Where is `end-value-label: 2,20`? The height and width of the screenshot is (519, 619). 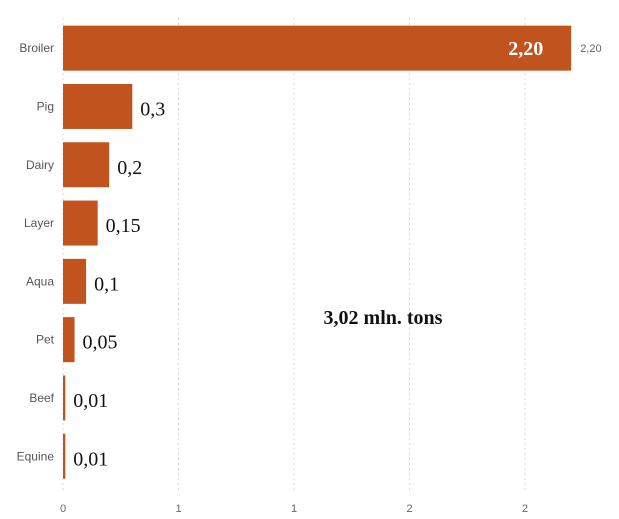 end-value-label: 2,20 is located at coordinates (590, 49).